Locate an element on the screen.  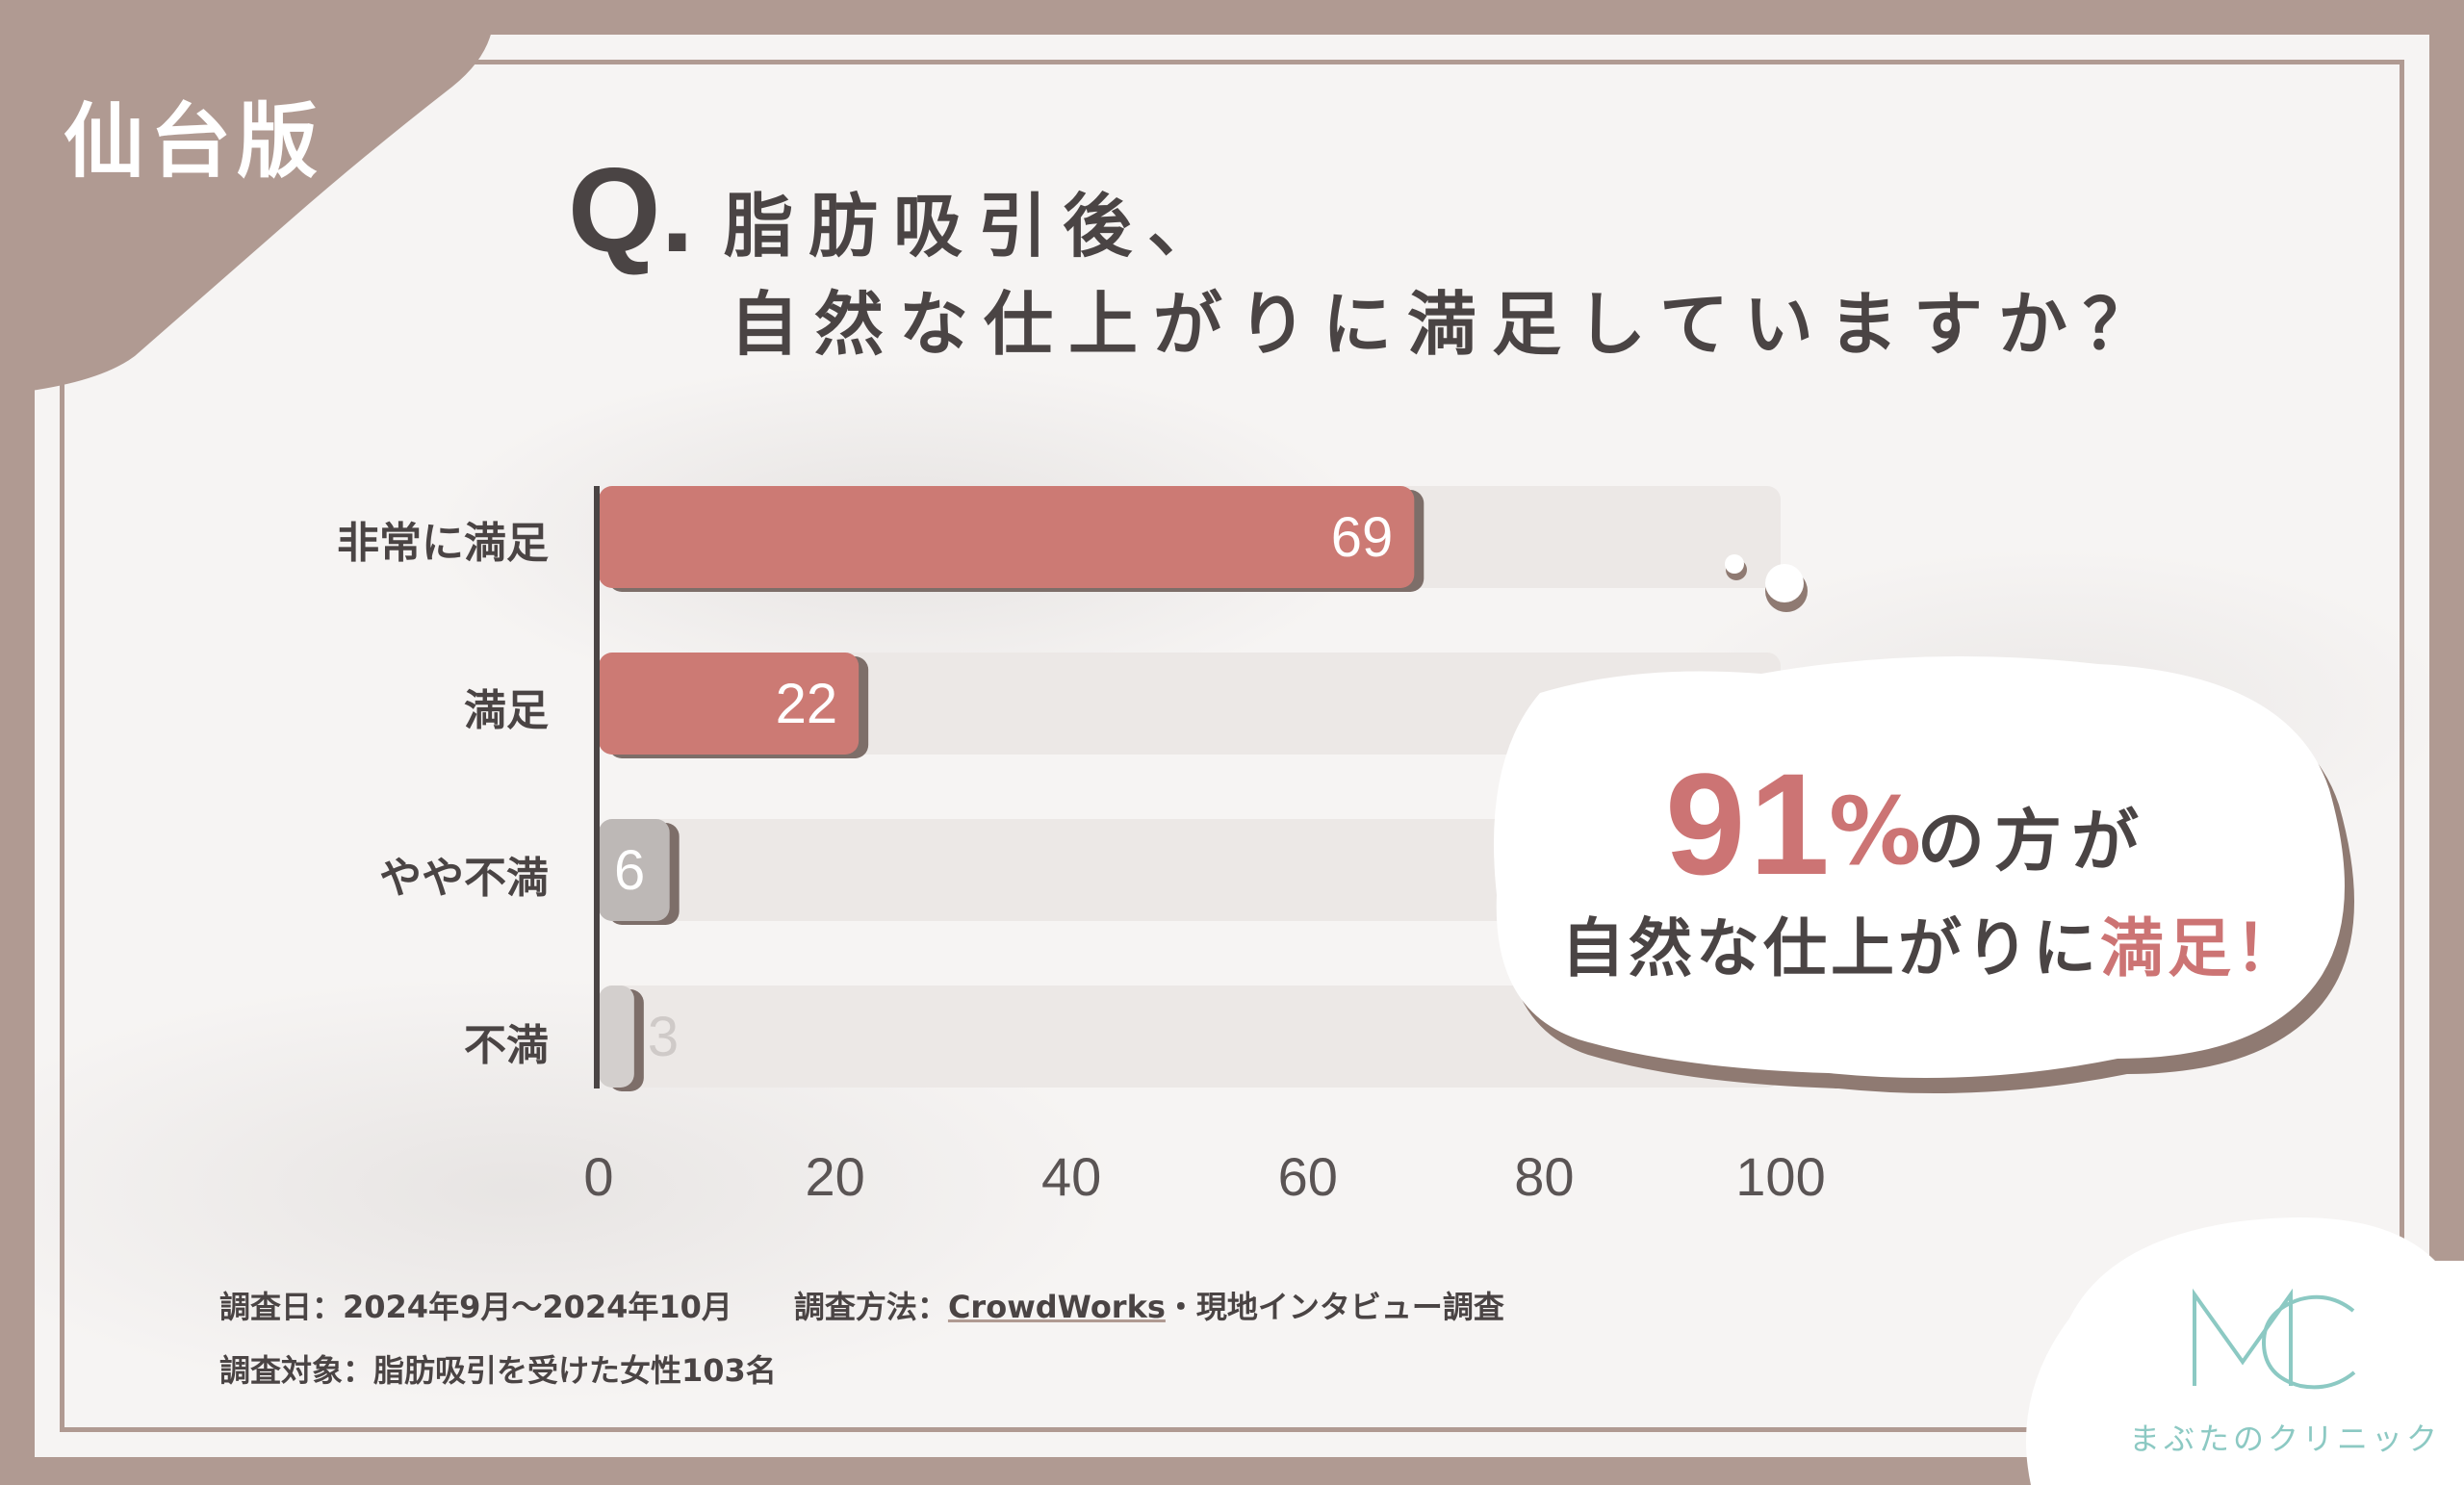
x-tick-80: 80 is located at coordinates (1544, 1176).